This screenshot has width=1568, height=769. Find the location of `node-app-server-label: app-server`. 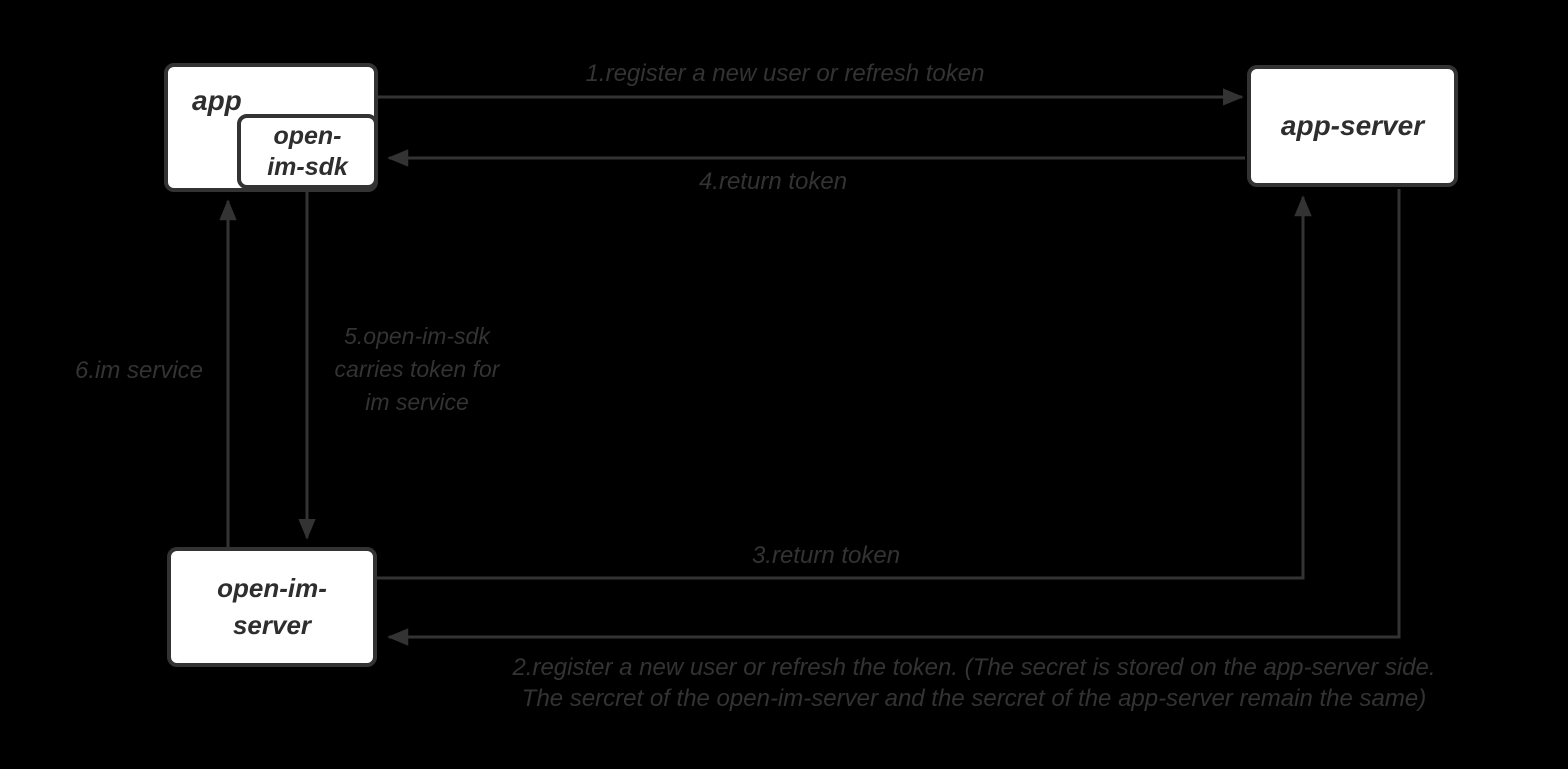

node-app-server-label: app-server is located at coordinates (1352, 125).